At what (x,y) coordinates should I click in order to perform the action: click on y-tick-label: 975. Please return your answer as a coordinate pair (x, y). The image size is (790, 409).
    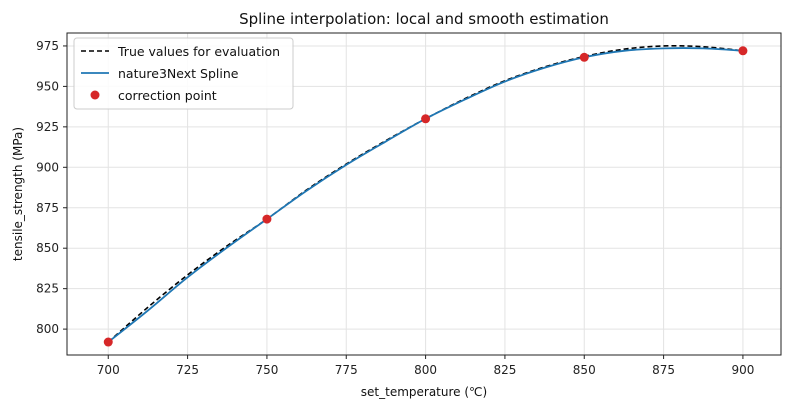
    Looking at the image, I should click on (47, 46).